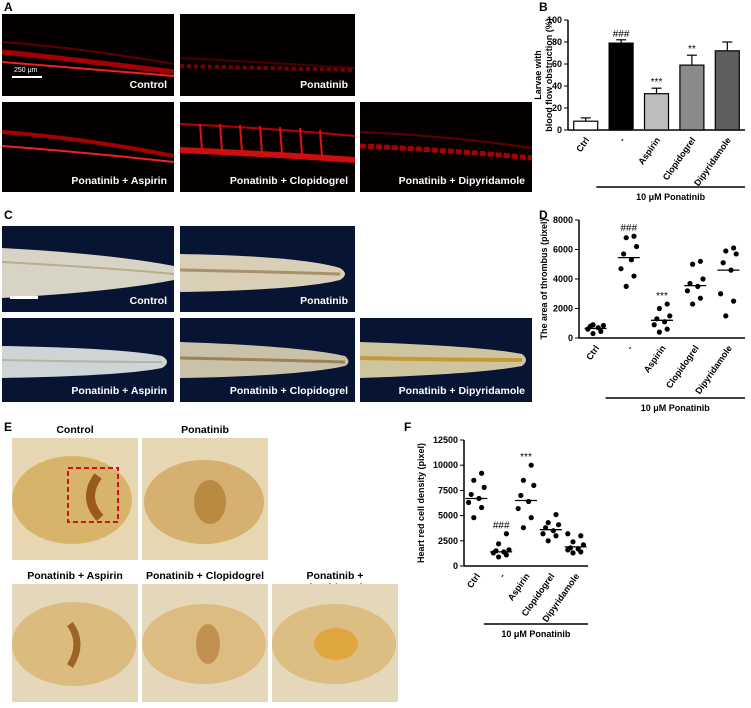 The image size is (751, 708). Describe the element at coordinates (75, 576) in the screenshot. I see `caption-e-aspirin: Ponatinib + Aspirin` at that location.